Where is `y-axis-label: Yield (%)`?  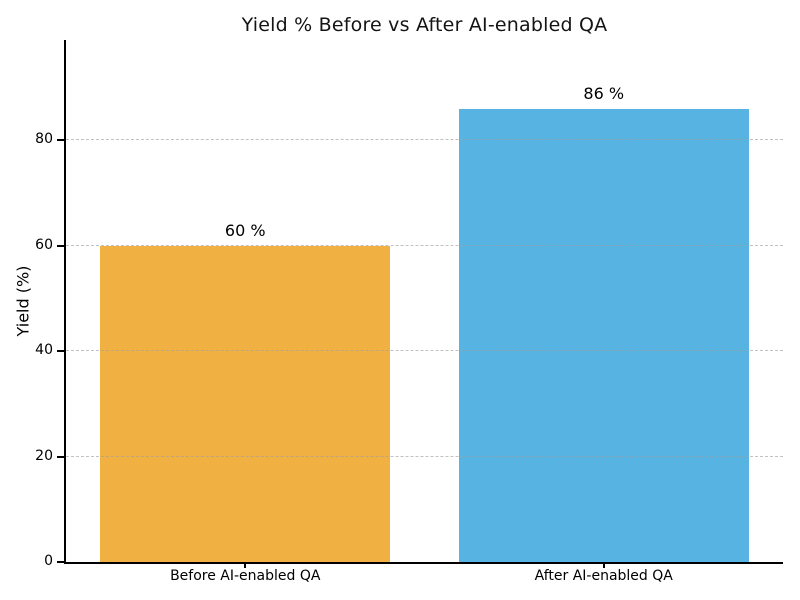
y-axis-label: Yield (%) is located at coordinates (23, 301).